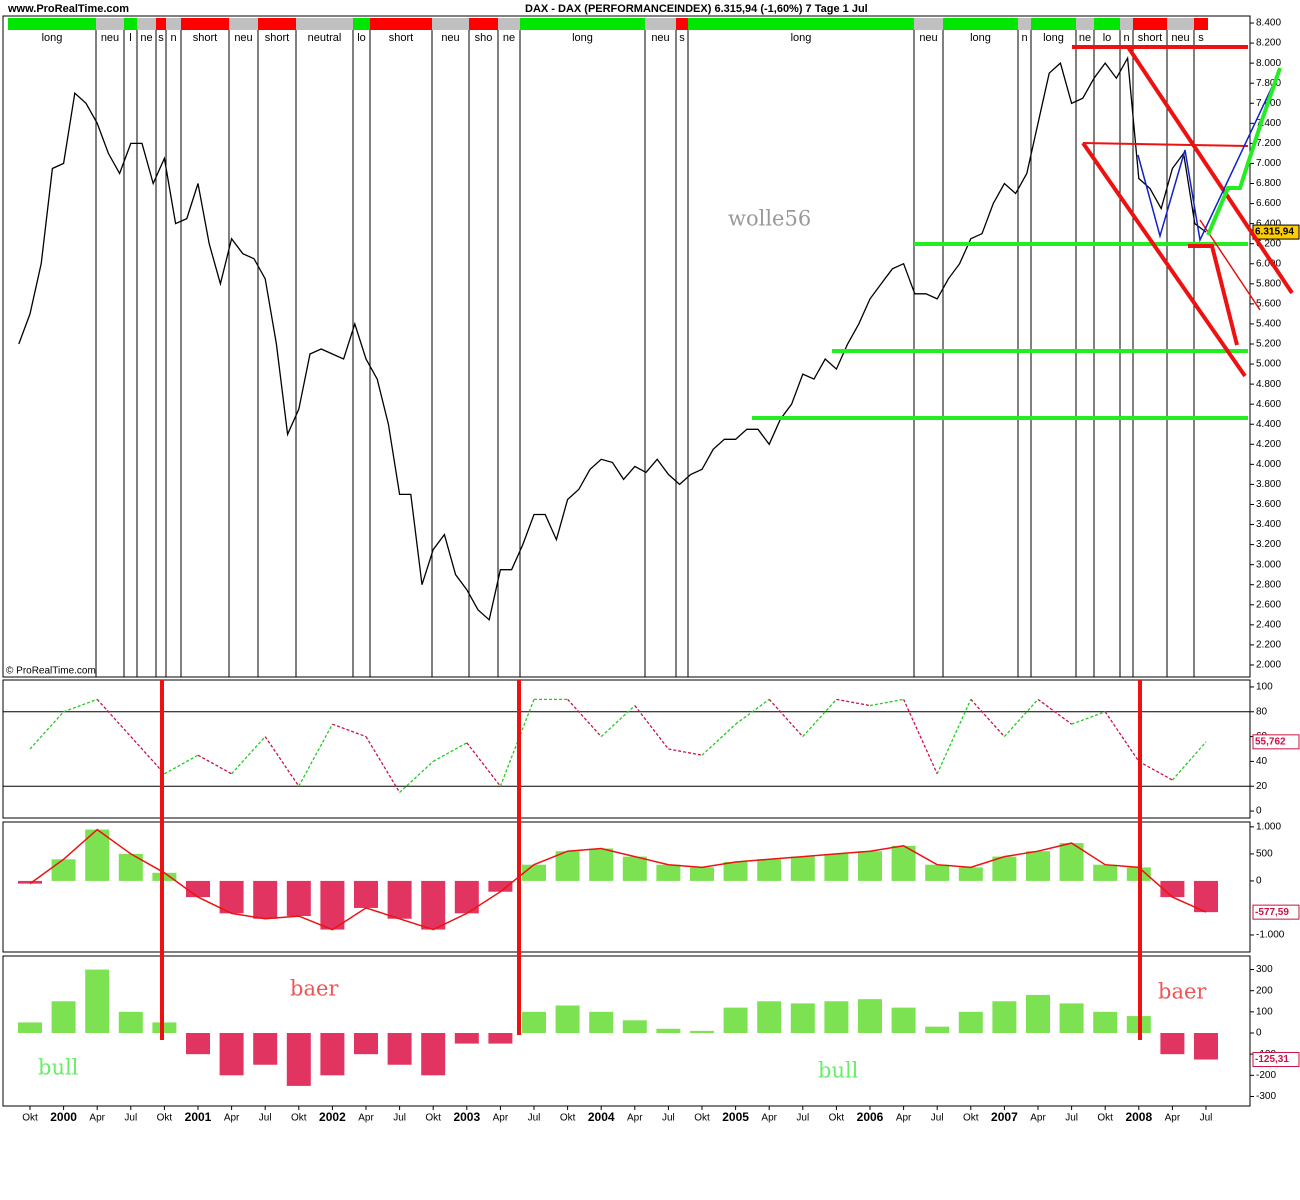 This screenshot has height=1200, width=1300. I want to click on y-tick-label: 4.800, so click(1268, 384).